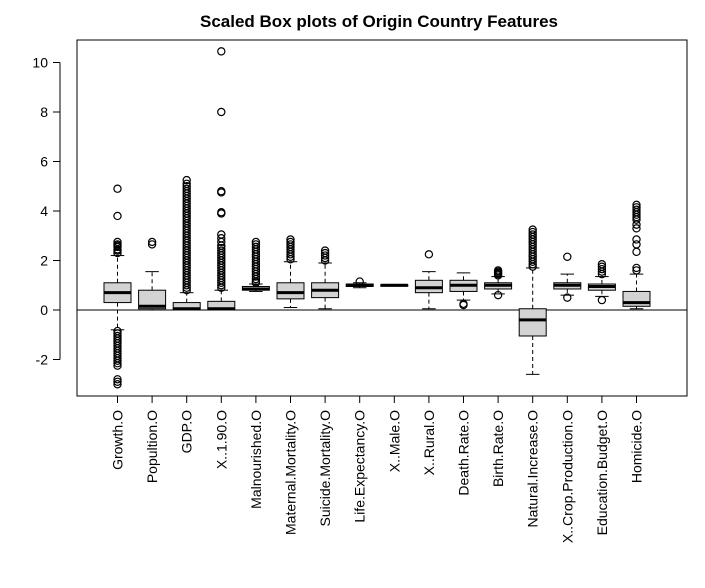 This screenshot has width=705, height=588. I want to click on x-tick-label: Death.Rate.O, so click(464, 453).